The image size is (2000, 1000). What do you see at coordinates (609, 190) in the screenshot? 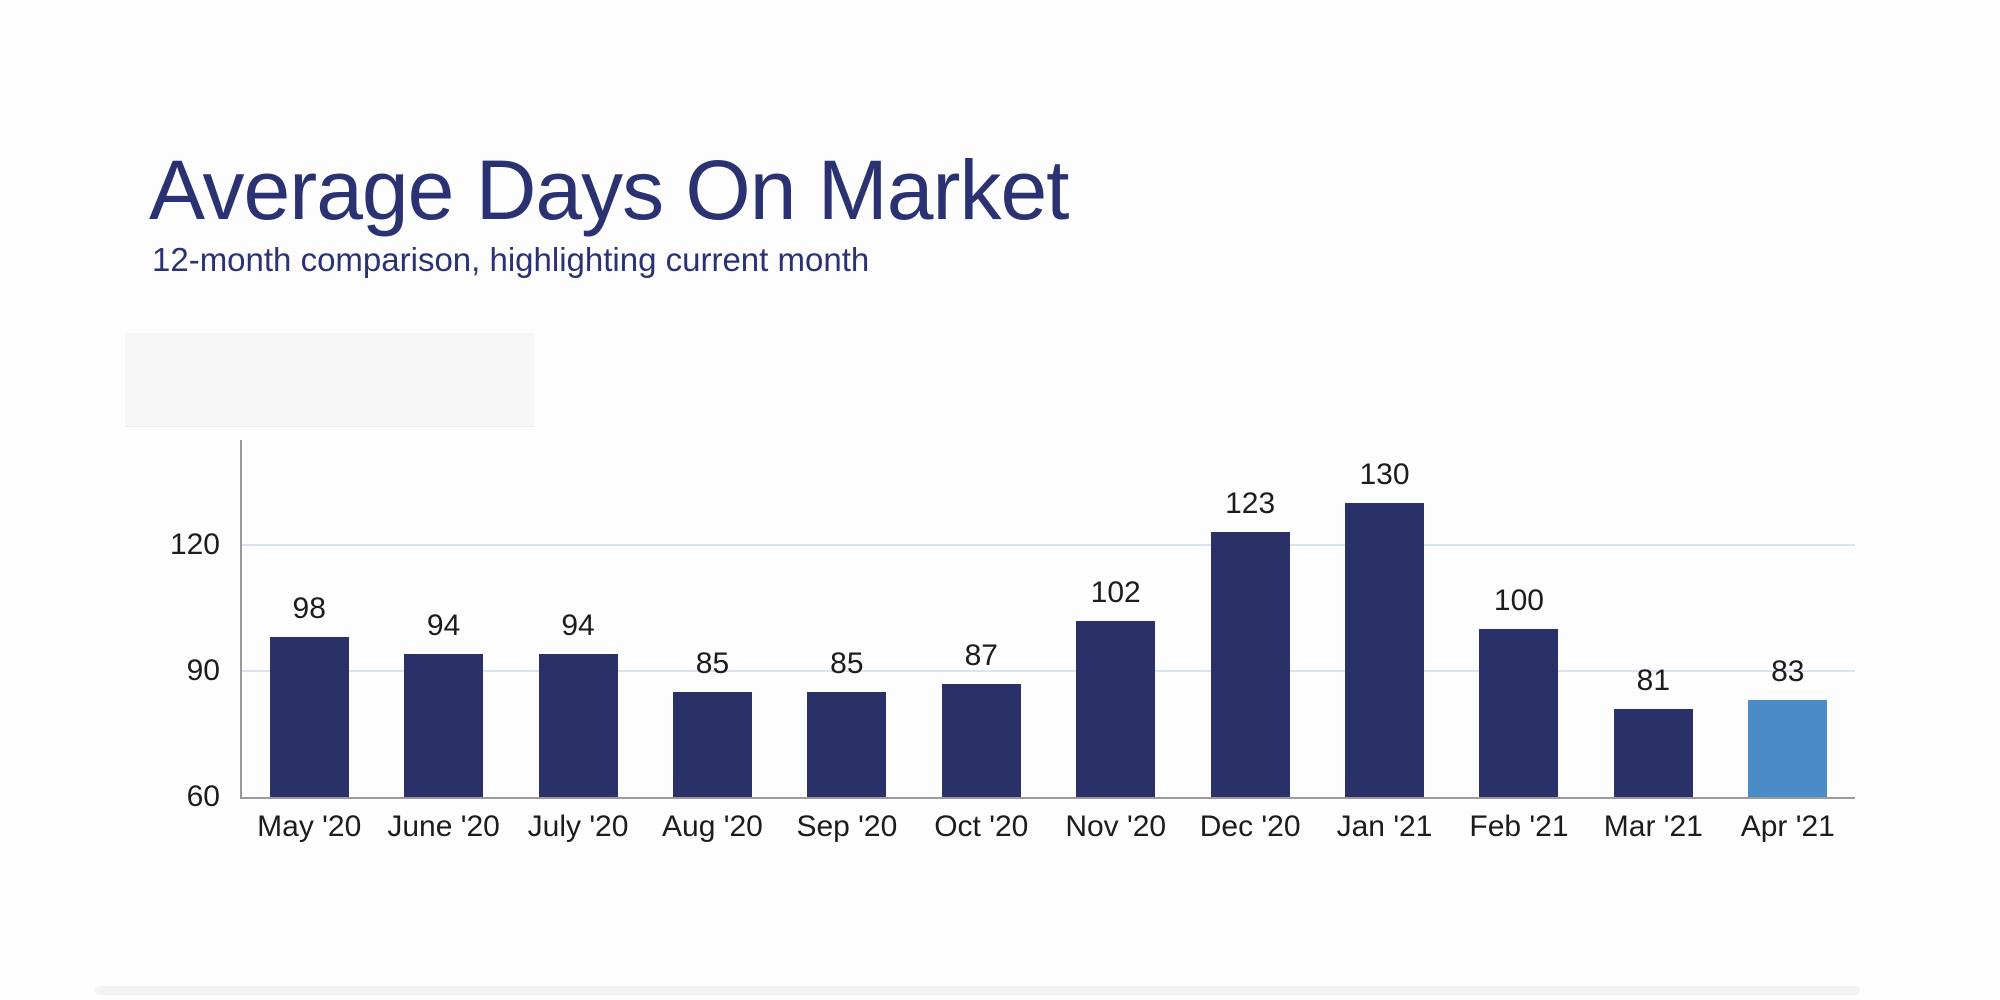
I see `chart-title: Average Days On Market` at bounding box center [609, 190].